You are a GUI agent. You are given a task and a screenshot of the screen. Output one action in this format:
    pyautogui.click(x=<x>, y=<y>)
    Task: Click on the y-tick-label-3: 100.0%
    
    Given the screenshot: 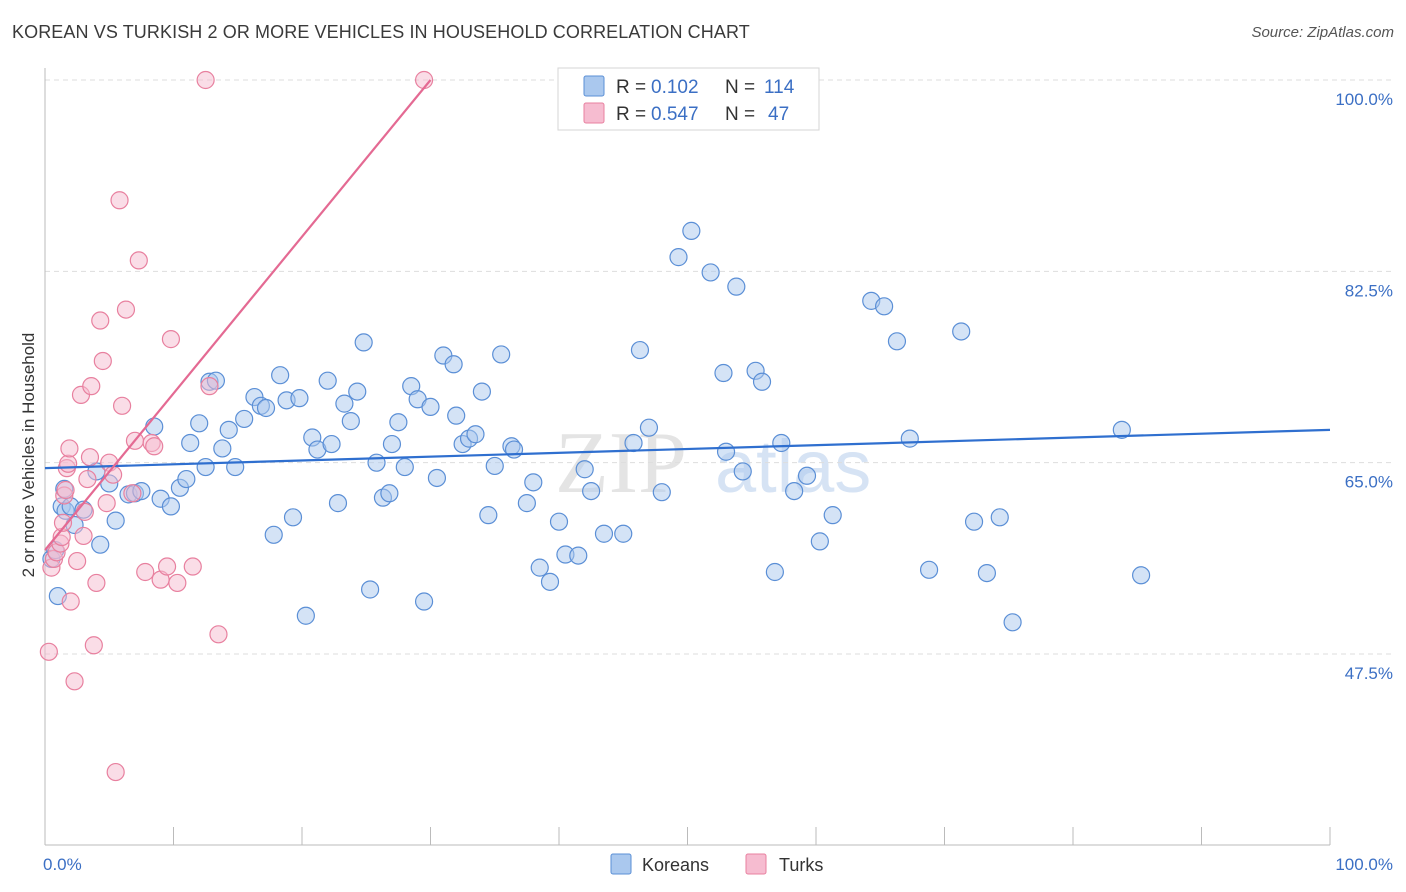 What is the action you would take?
    pyautogui.click(x=1364, y=99)
    